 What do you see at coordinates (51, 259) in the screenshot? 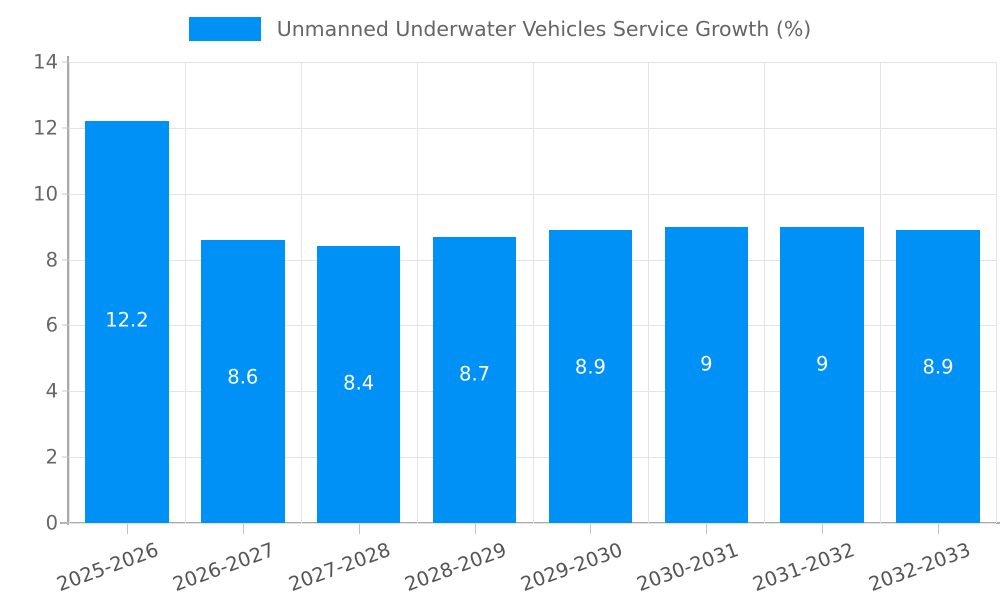
I see `y-axis-tick-label: 8` at bounding box center [51, 259].